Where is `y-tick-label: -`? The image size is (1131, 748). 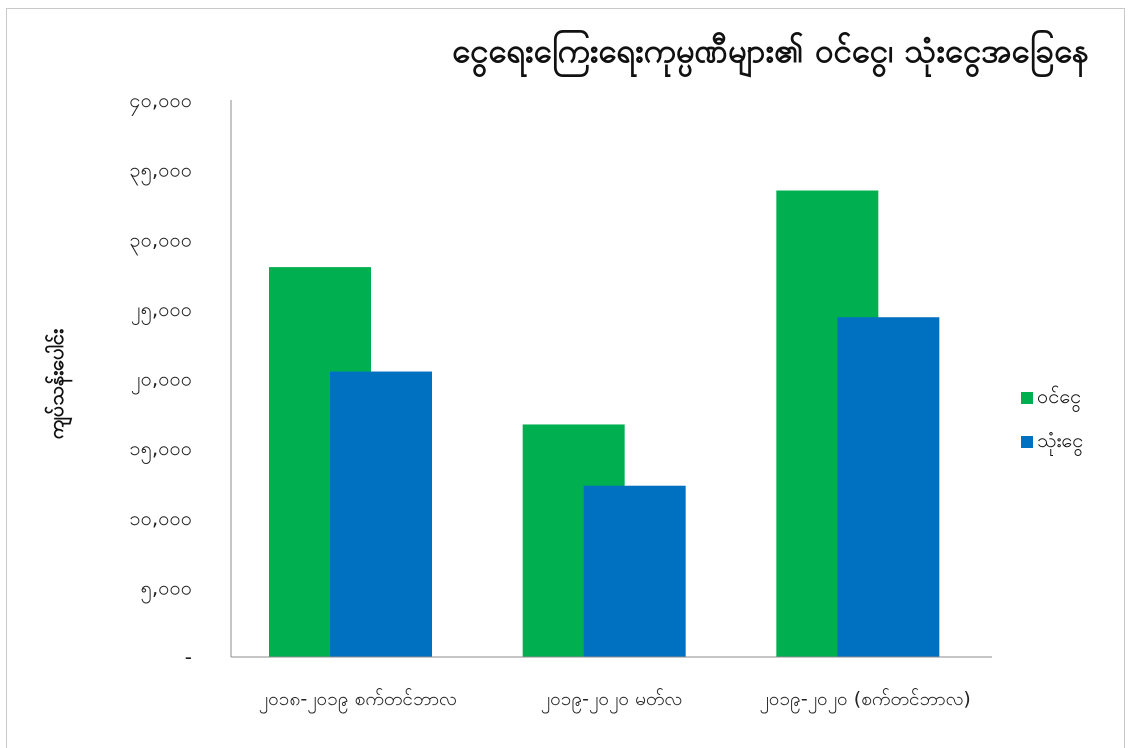
y-tick-label: - is located at coordinates (188, 657).